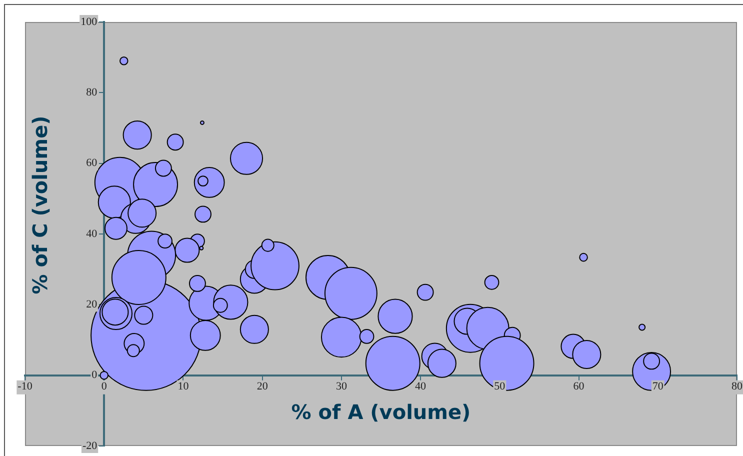 This screenshot has width=743, height=456. Describe the element at coordinates (184, 386) in the screenshot. I see `x-tick-label: 10` at that location.